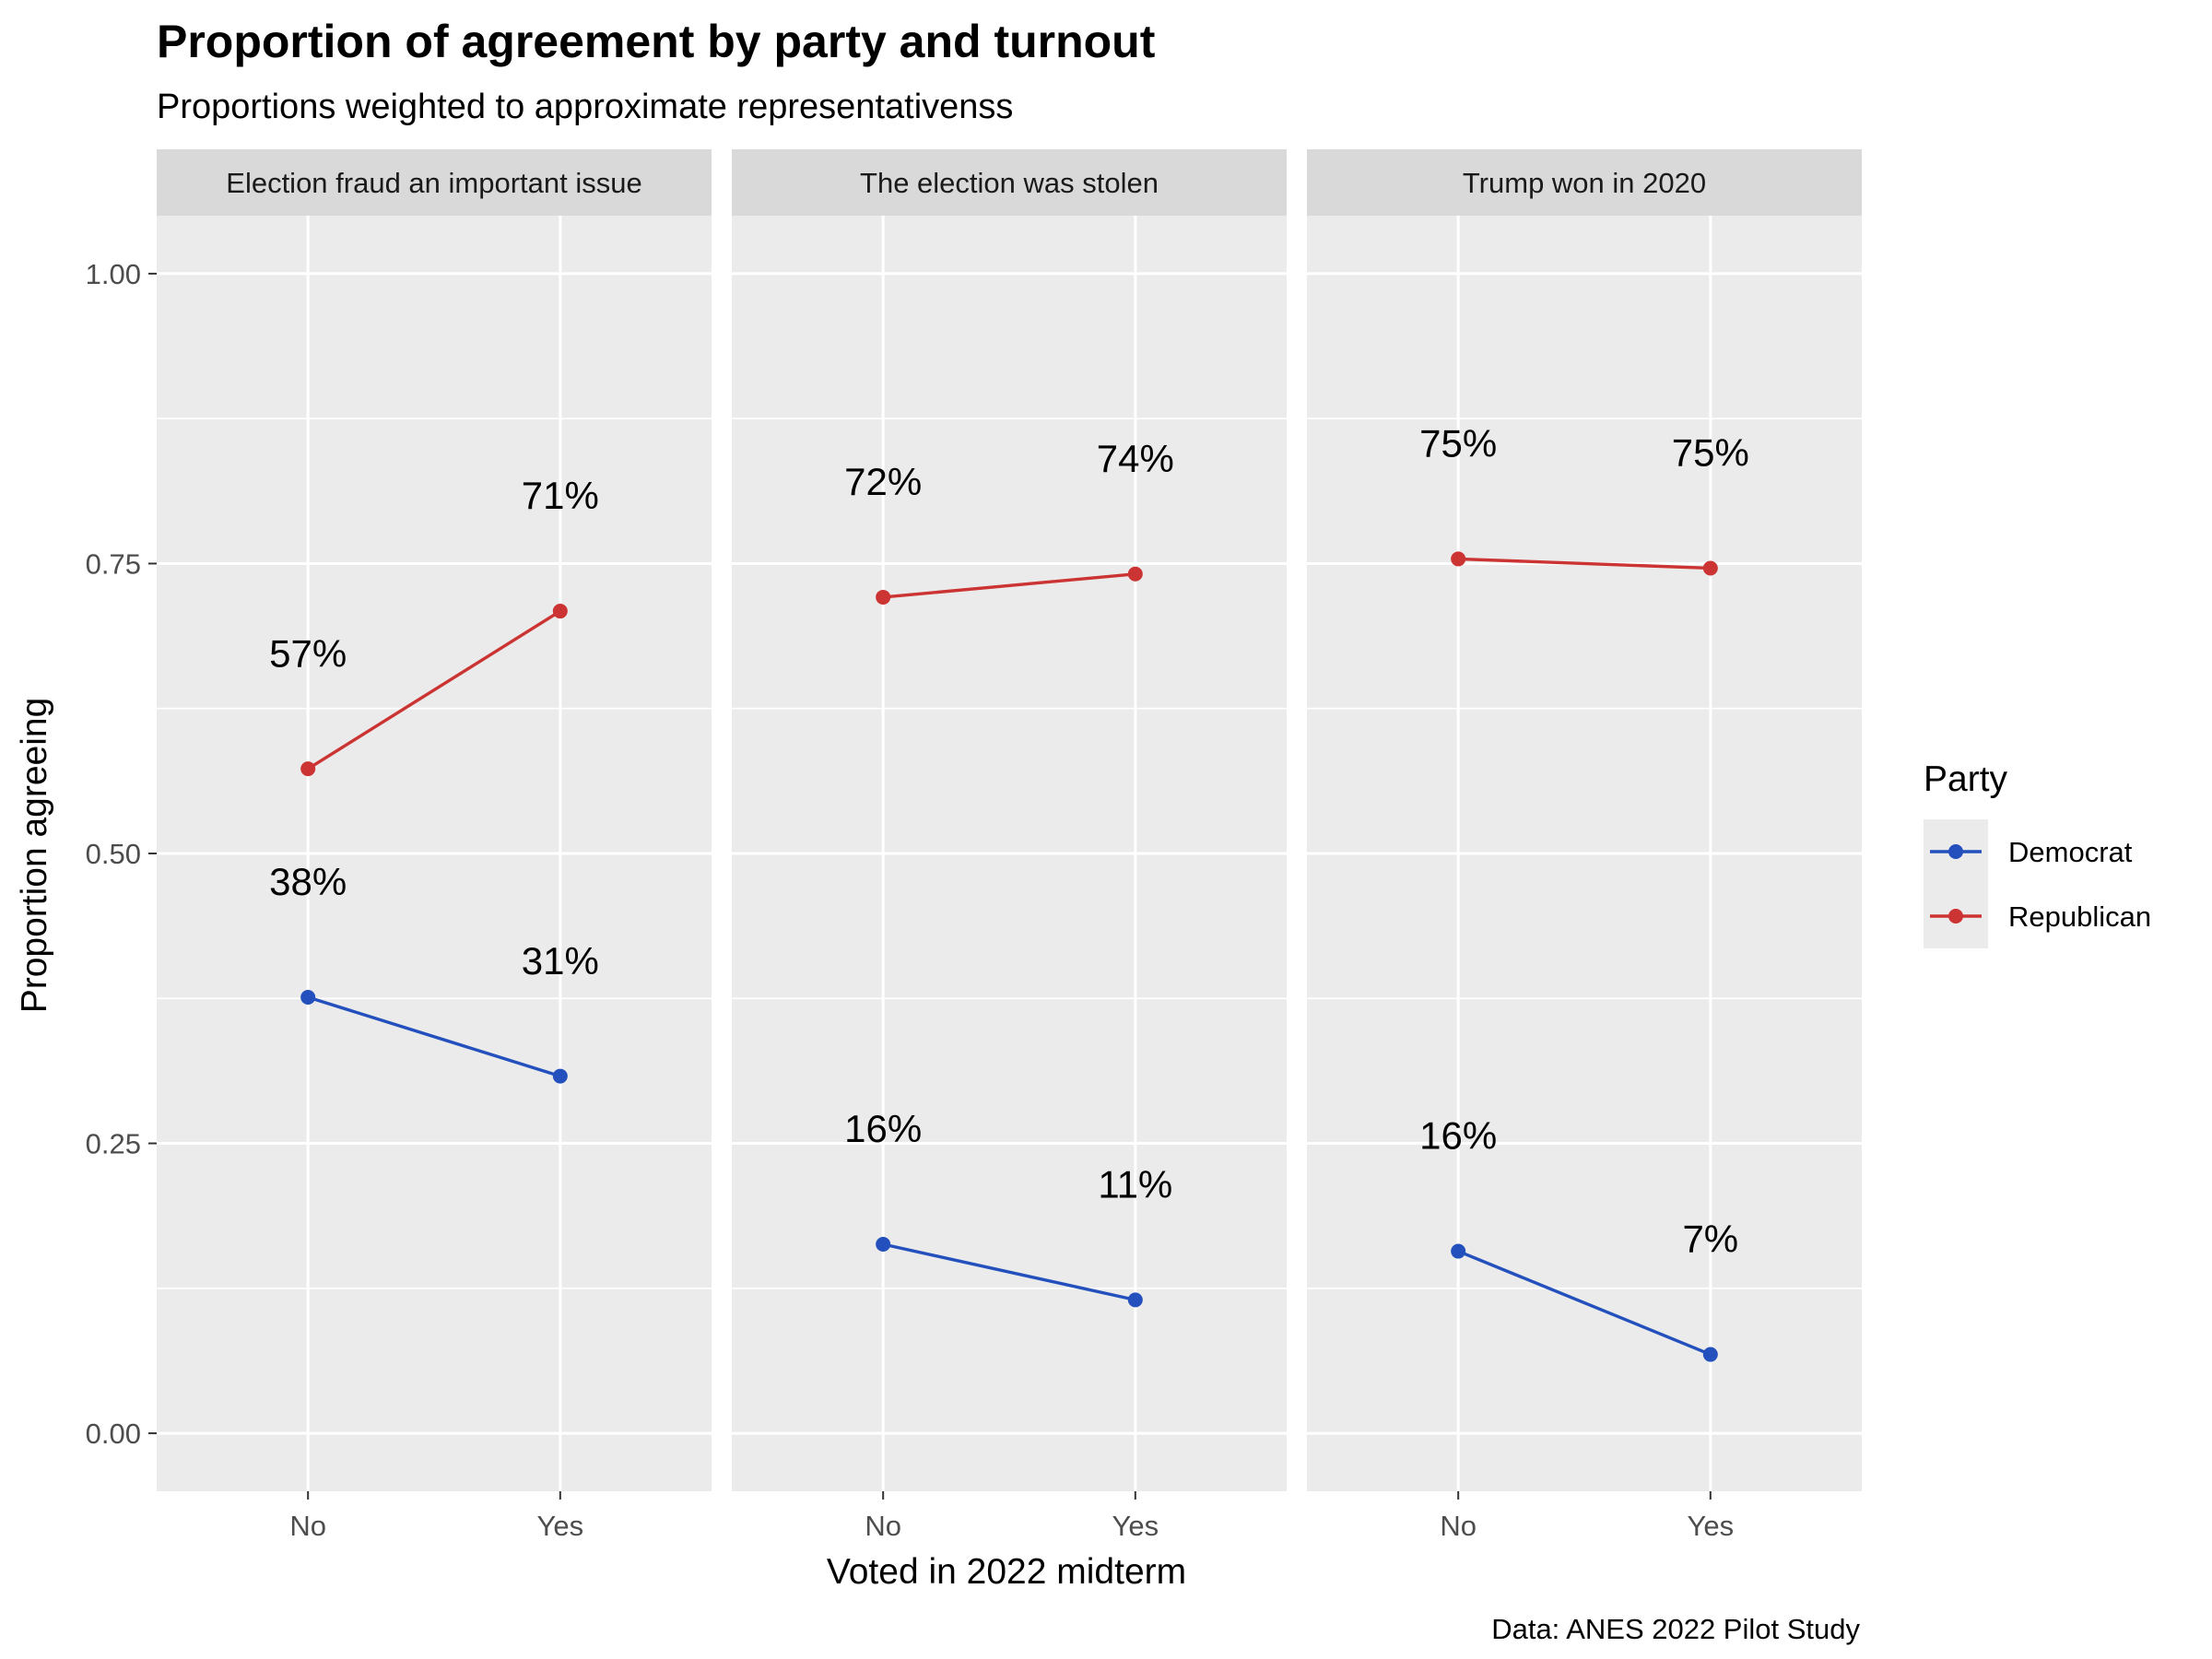 Image resolution: width=2212 pixels, height=1659 pixels. What do you see at coordinates (560, 495) in the screenshot?
I see `data-label: 71%` at bounding box center [560, 495].